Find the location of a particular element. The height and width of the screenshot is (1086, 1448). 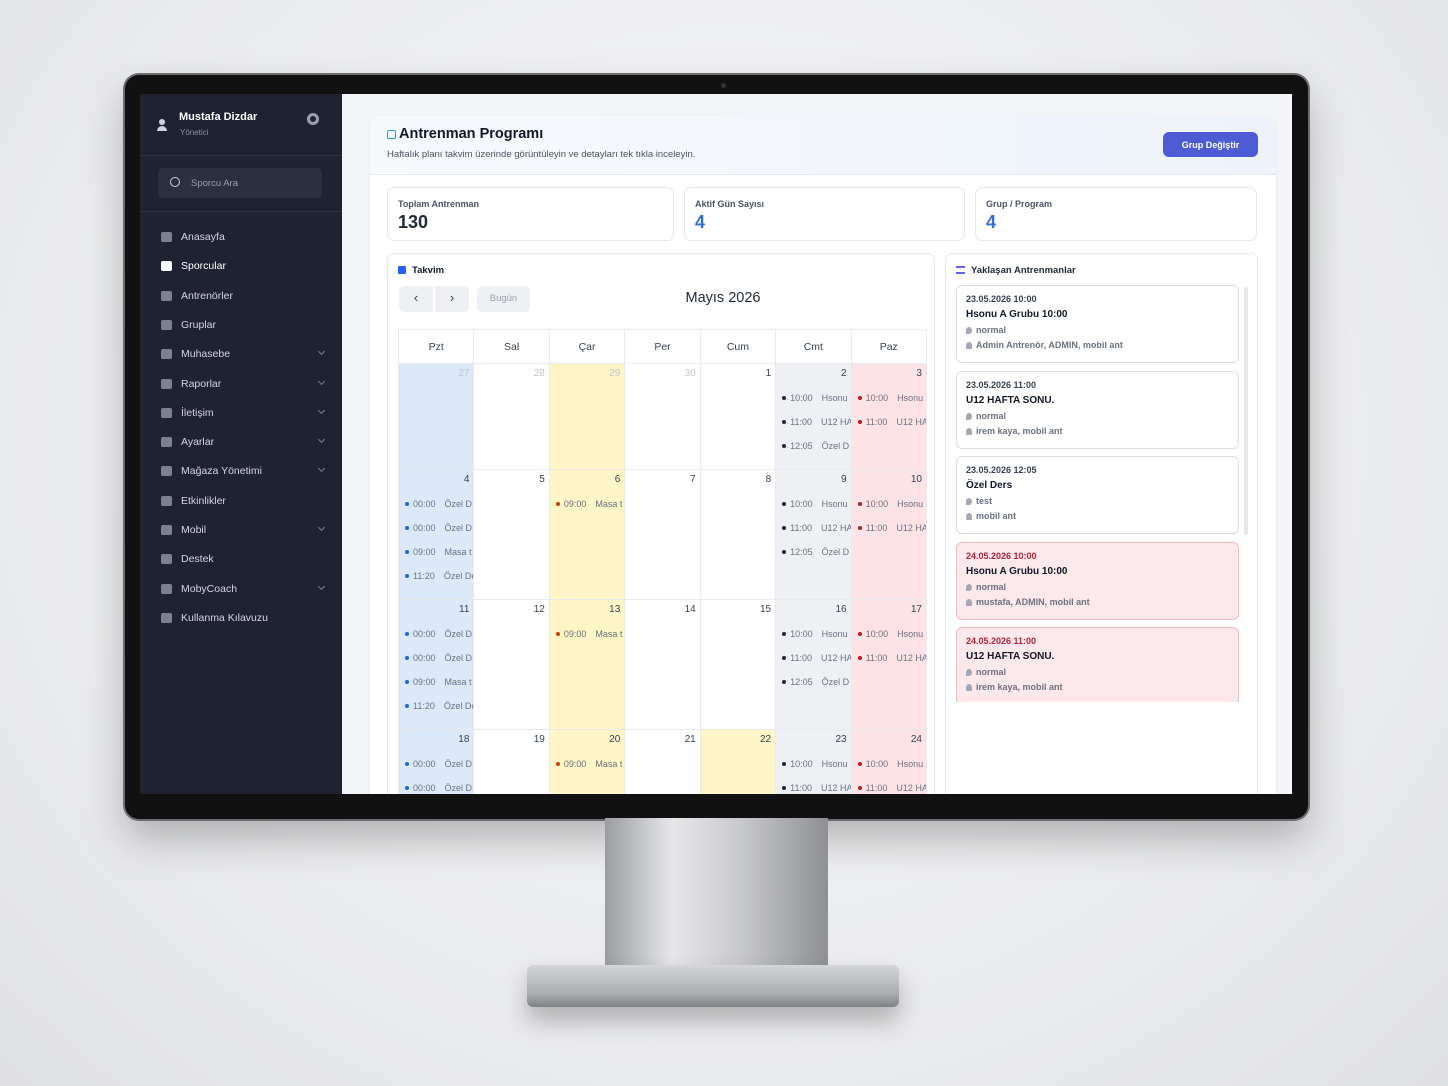

day-number: 16 is located at coordinates (841, 609).